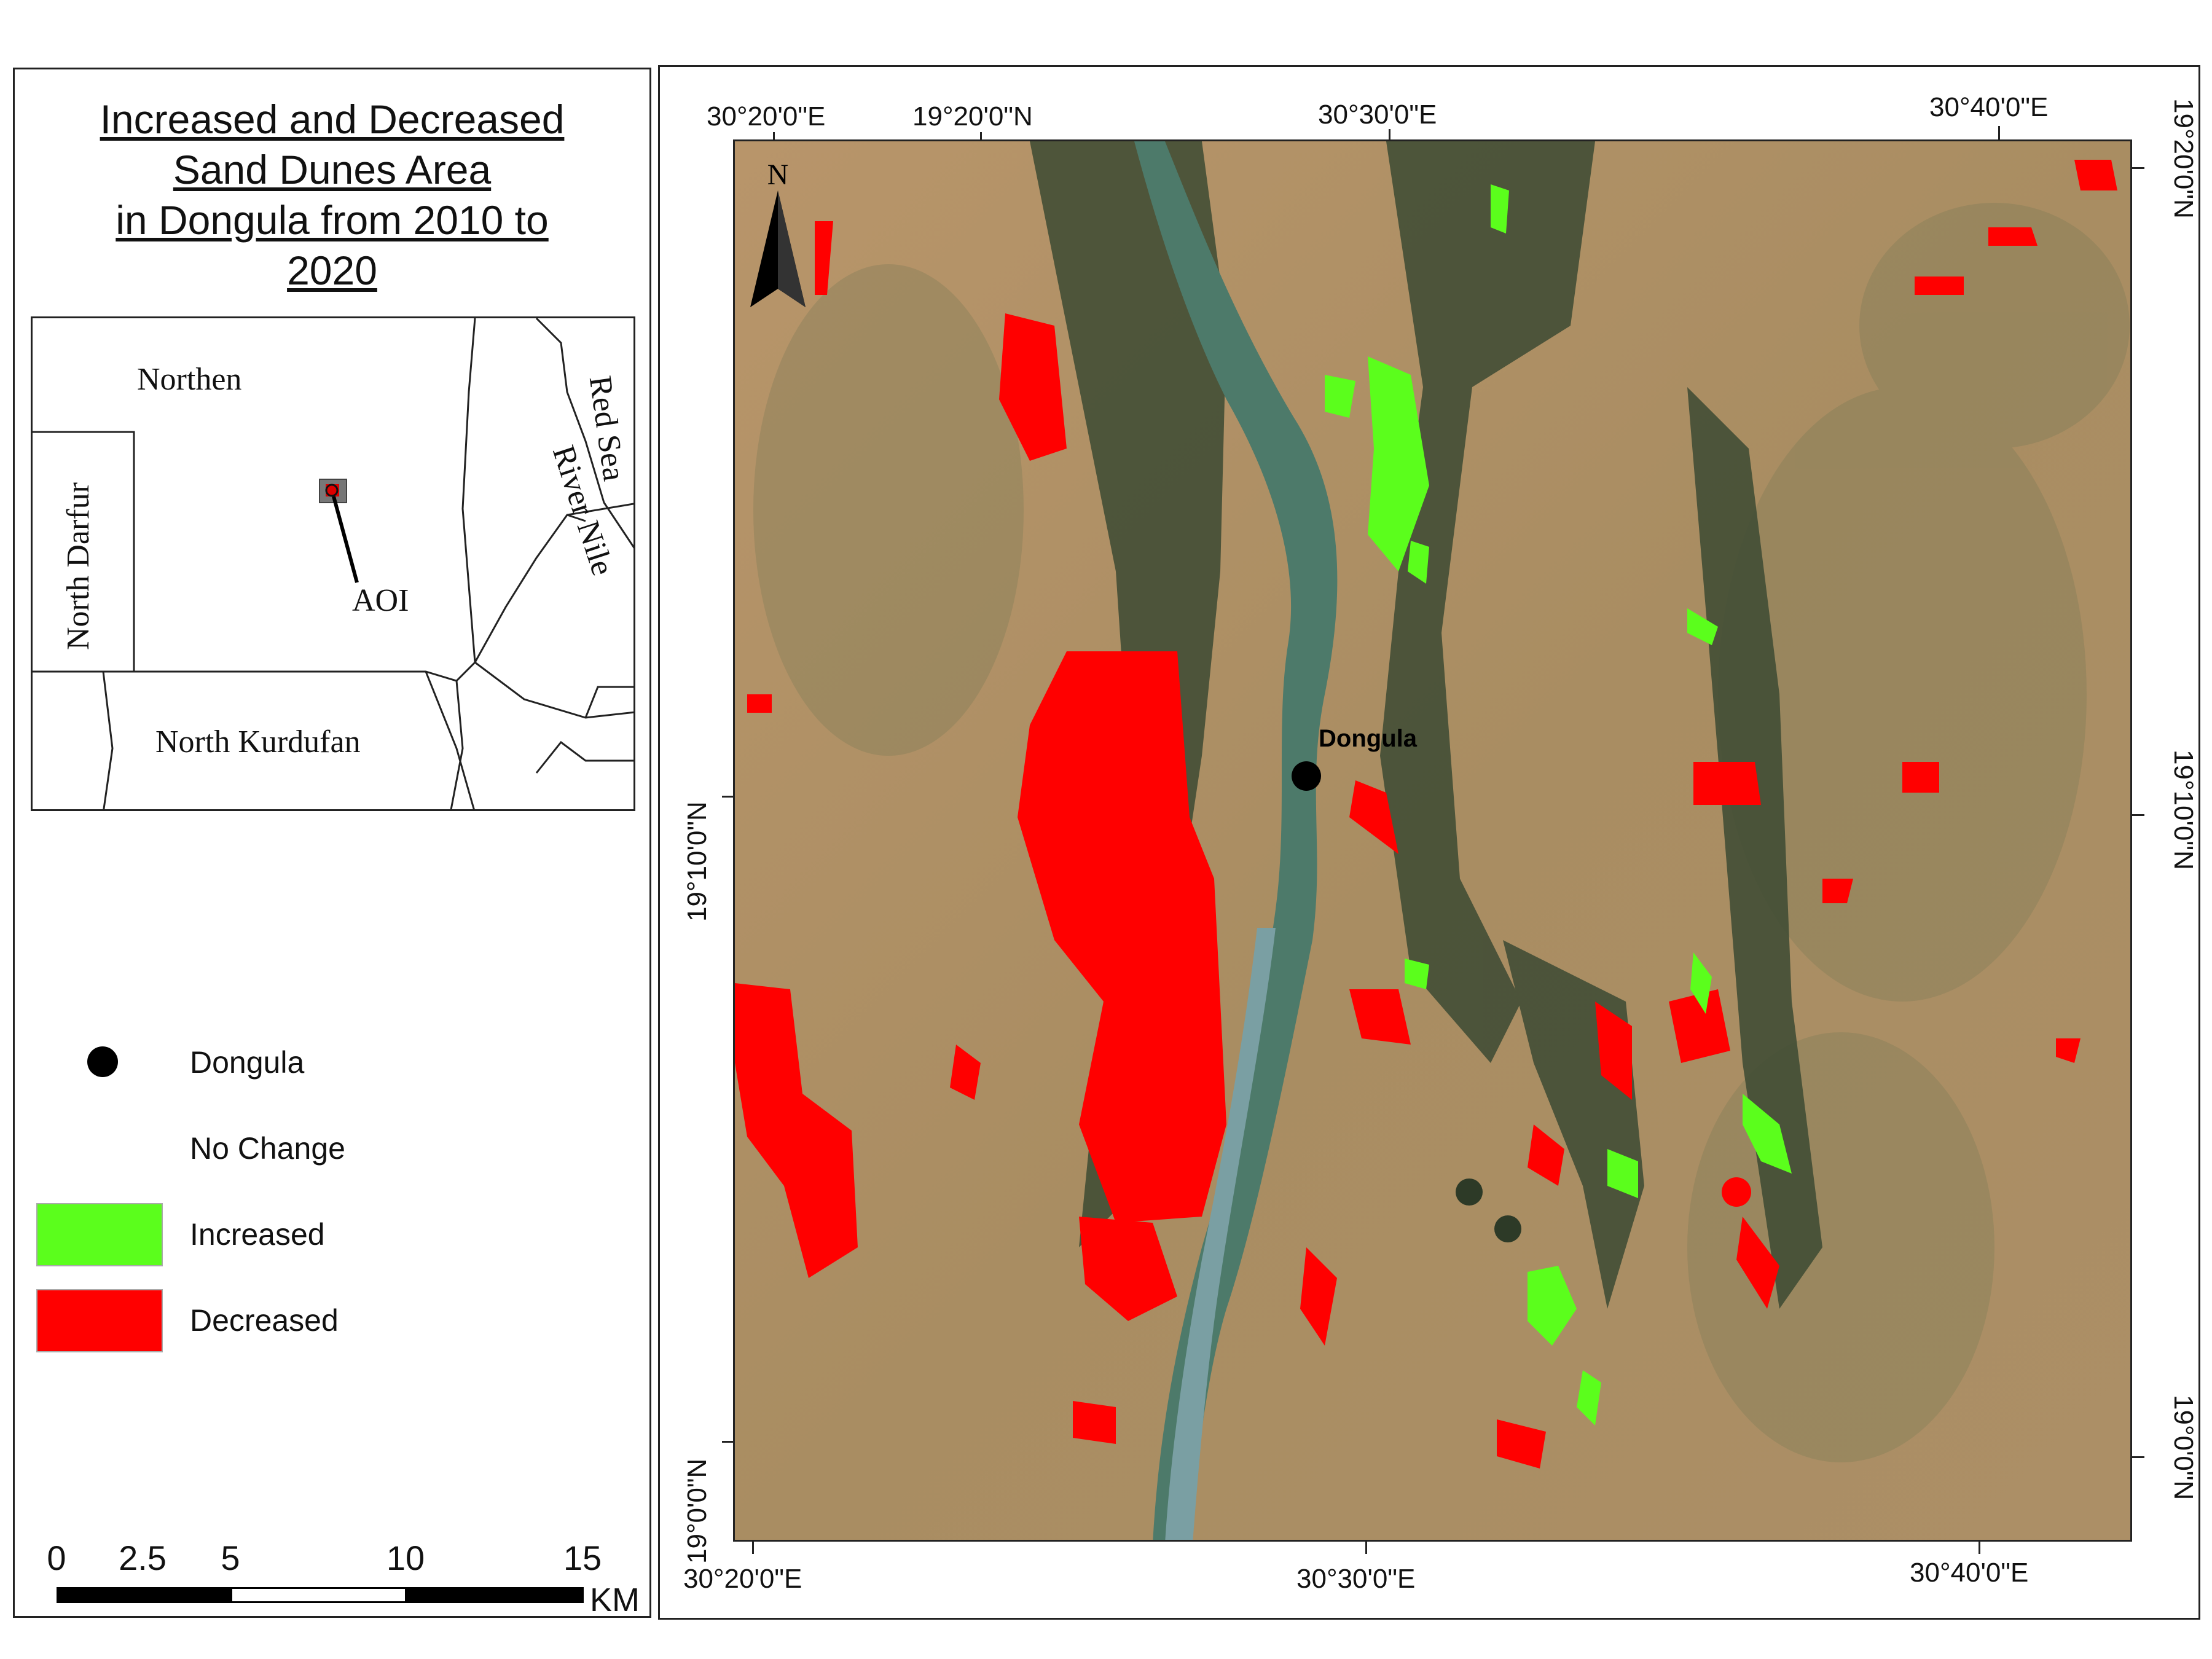  I want to click on inset-label-aoi: AOI, so click(380, 600).